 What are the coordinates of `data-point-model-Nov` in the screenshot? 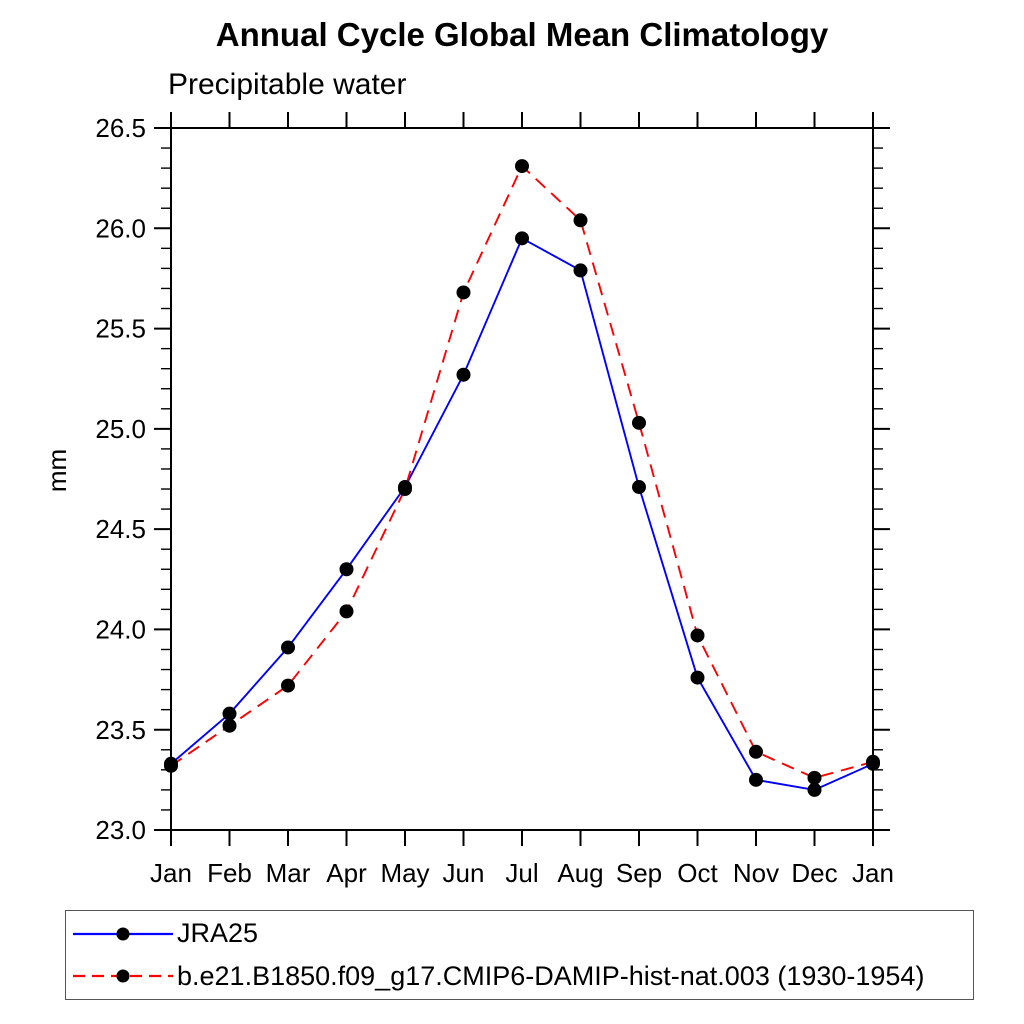 It's located at (756, 751).